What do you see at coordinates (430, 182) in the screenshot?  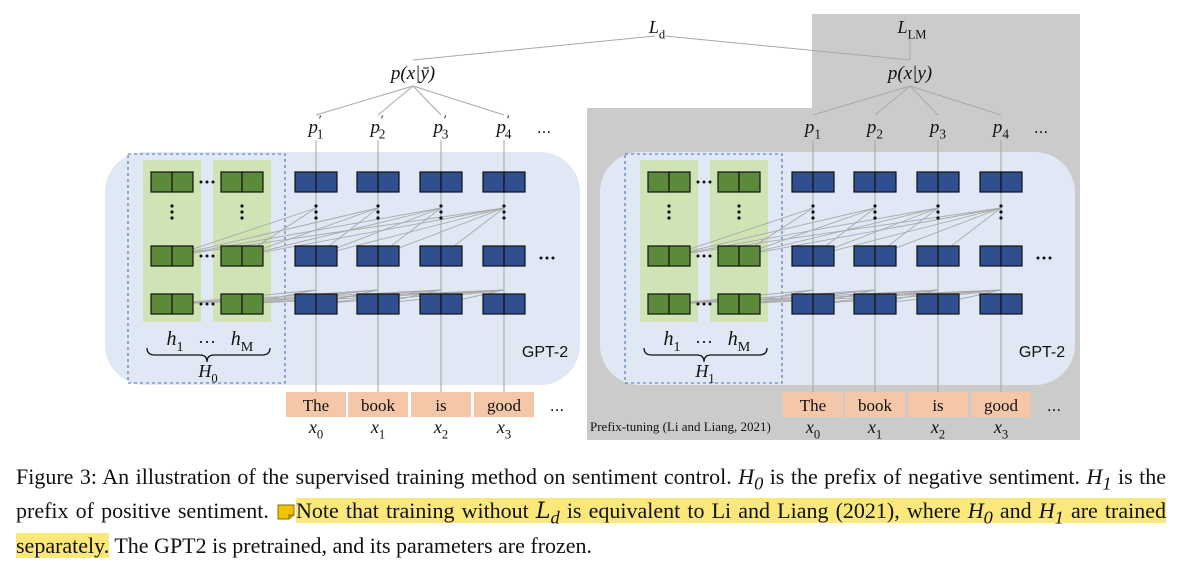 I see `left-token-block-0-2-cell-a` at bounding box center [430, 182].